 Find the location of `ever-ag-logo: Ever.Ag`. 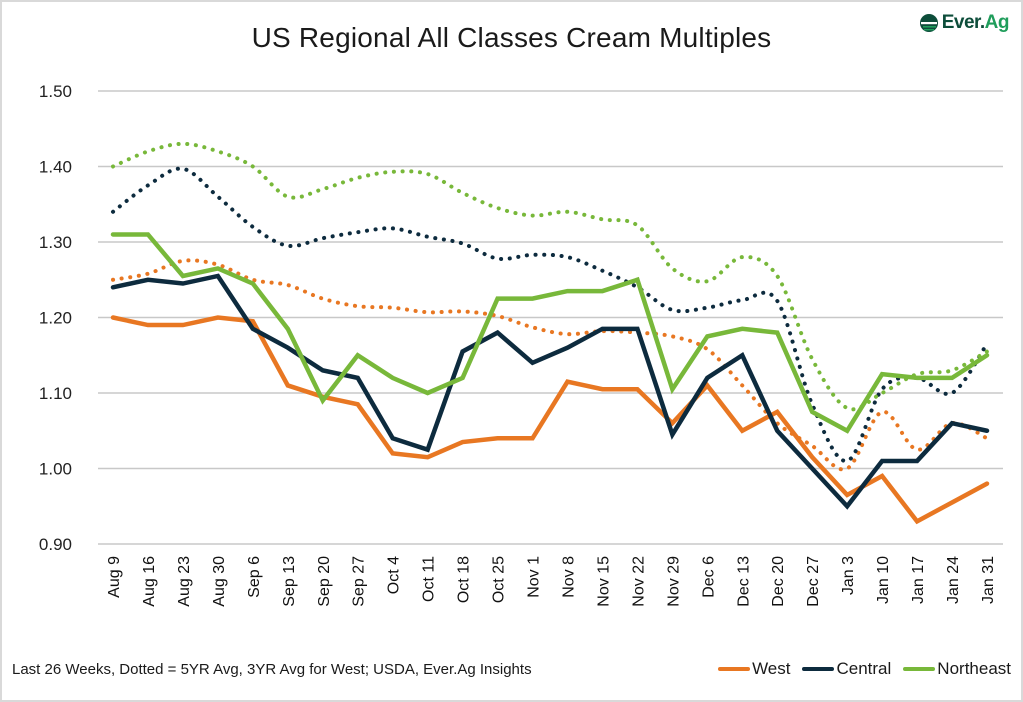

ever-ag-logo: Ever.Ag is located at coordinates (964, 23).